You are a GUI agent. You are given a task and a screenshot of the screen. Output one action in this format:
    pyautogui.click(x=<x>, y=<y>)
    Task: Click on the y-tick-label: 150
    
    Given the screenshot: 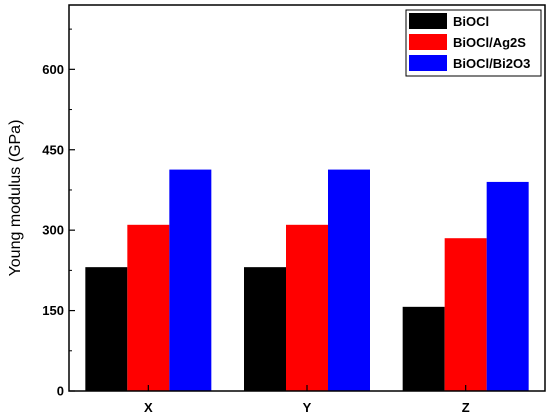 What is the action you would take?
    pyautogui.click(x=53, y=310)
    